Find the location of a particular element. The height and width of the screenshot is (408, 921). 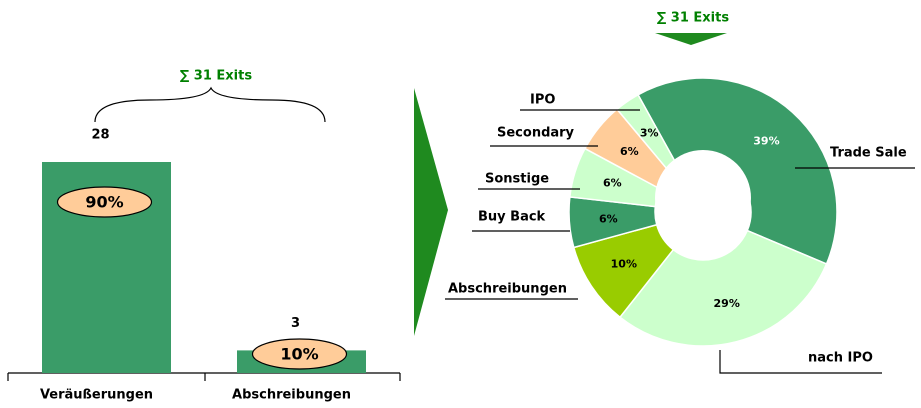

donut-hole is located at coordinates (703, 198).